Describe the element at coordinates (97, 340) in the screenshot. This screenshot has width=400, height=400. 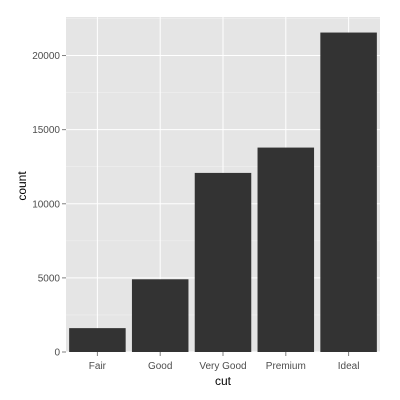
I see `bar-fair` at that location.